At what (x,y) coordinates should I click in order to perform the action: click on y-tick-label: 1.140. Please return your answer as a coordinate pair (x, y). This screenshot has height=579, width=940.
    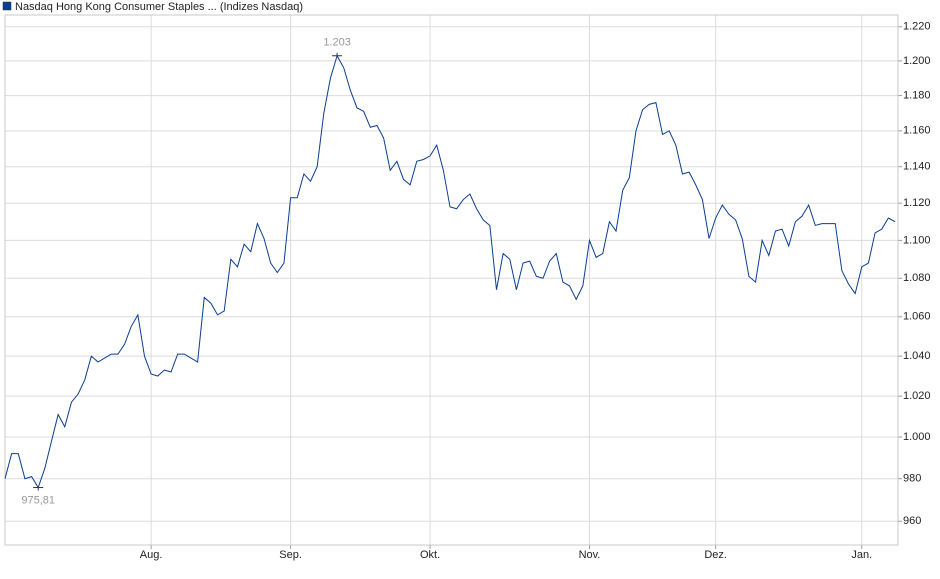
    Looking at the image, I should click on (917, 167).